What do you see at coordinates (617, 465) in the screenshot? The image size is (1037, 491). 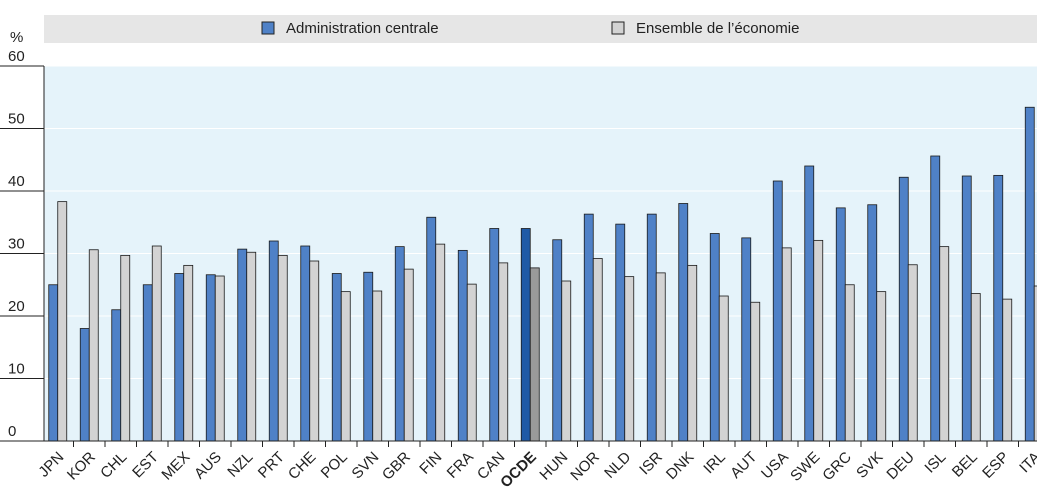 I see `x-tick-label: NLD` at bounding box center [617, 465].